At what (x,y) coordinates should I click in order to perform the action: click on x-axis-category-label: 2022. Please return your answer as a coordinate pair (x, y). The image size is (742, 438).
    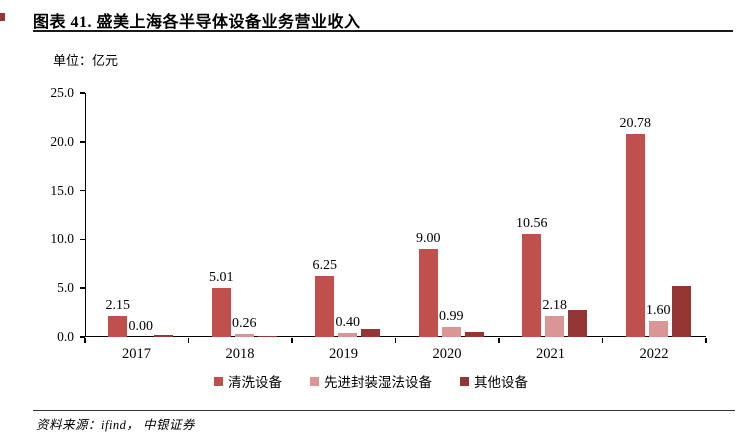
    Looking at the image, I should click on (654, 354).